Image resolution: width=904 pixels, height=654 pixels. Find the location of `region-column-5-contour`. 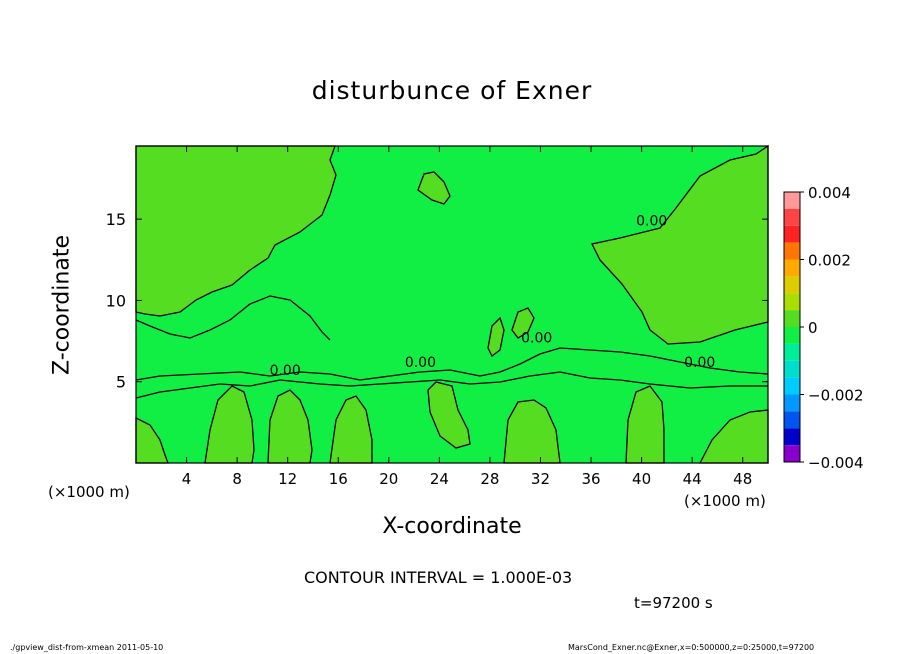

region-column-5-contour is located at coordinates (645, 424).